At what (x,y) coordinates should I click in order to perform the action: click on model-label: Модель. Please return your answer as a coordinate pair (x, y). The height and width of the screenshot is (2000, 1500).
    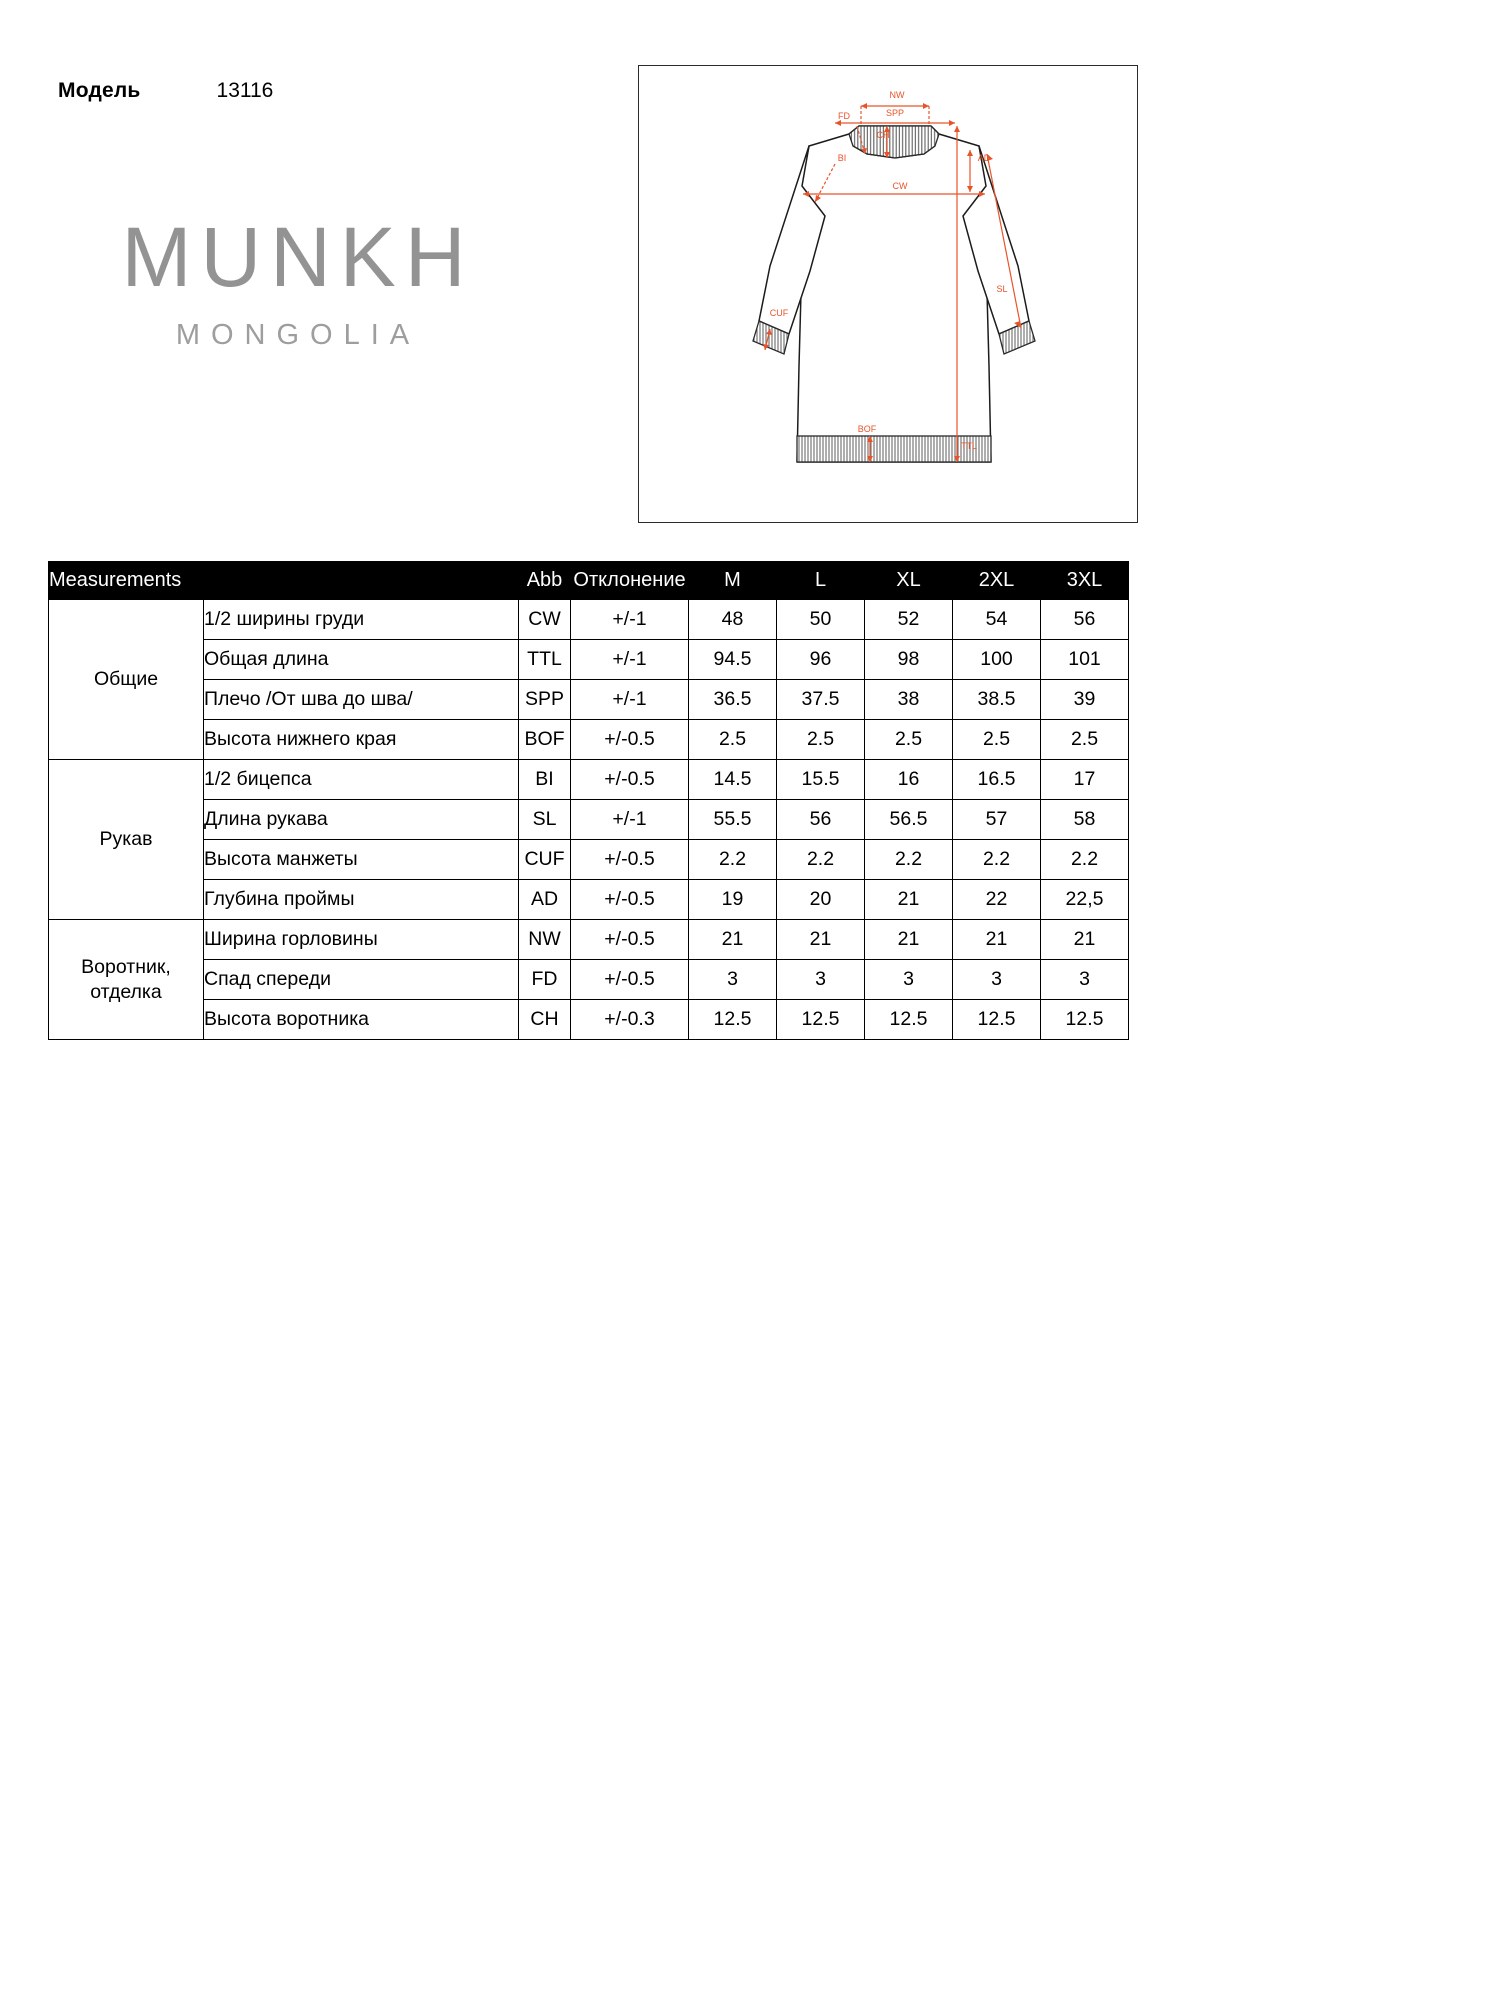
    Looking at the image, I should click on (99, 90).